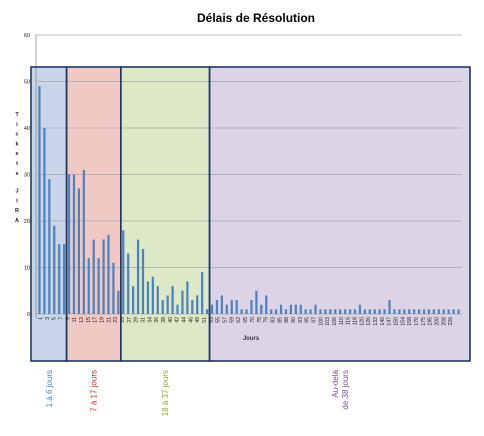 This screenshot has height=436, width=484. Describe the element at coordinates (75, 319) in the screenshot. I see `x-tick-label: 11` at that location.